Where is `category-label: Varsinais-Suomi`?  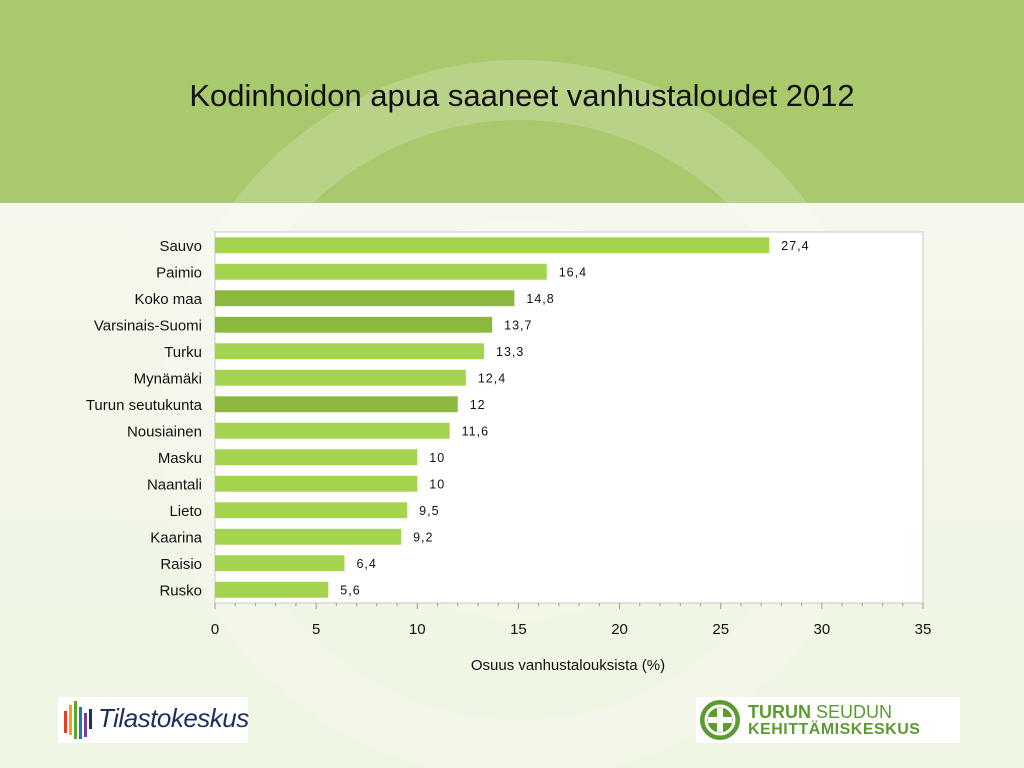
category-label: Varsinais-Suomi is located at coordinates (148, 325).